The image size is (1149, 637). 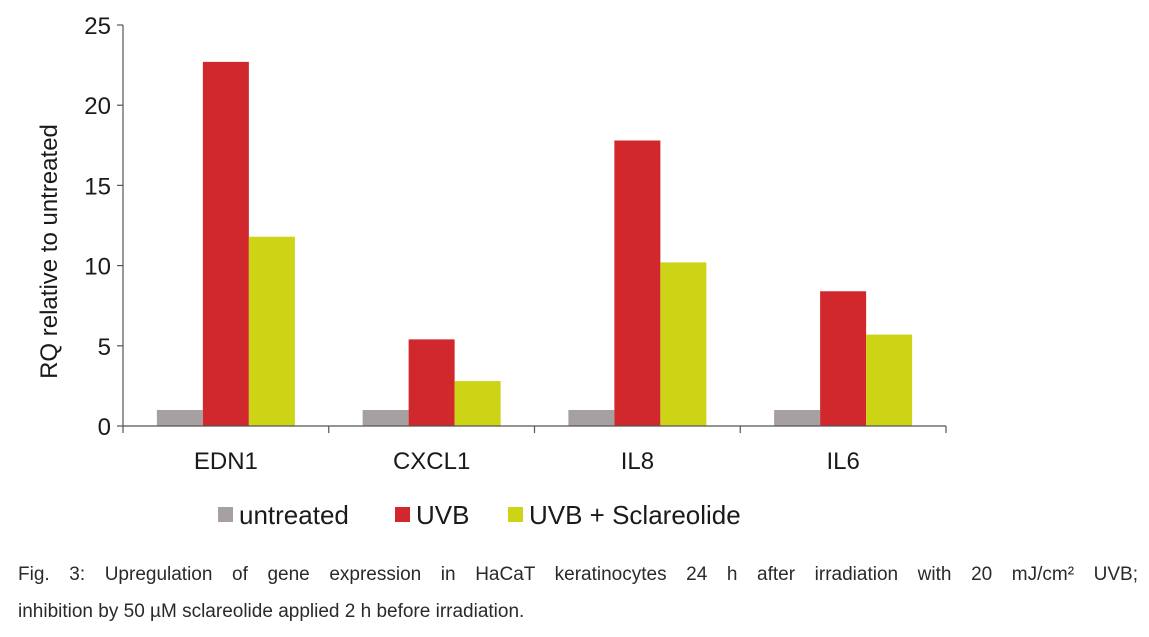 What do you see at coordinates (294, 515) in the screenshot?
I see `legend-label: untreated` at bounding box center [294, 515].